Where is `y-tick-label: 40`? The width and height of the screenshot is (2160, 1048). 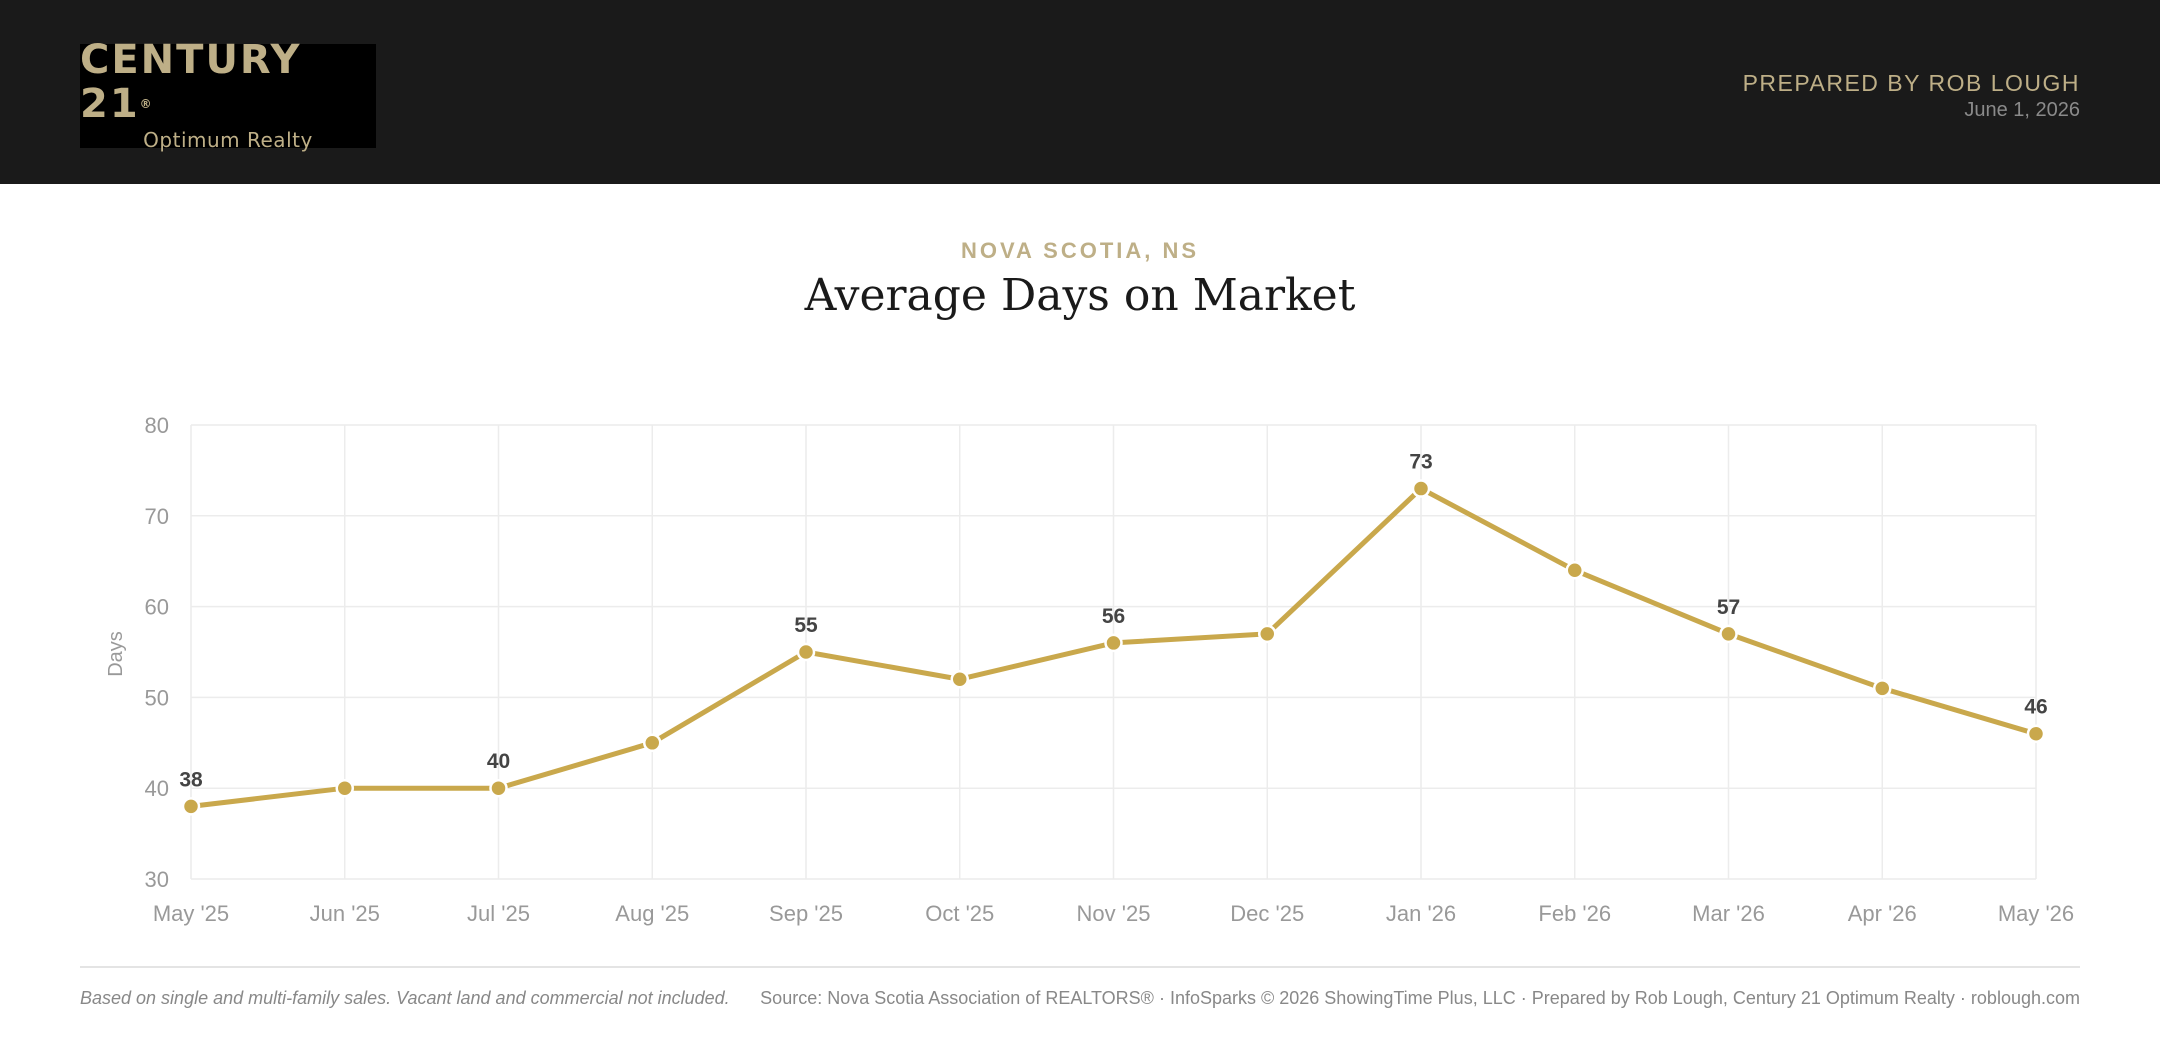 y-tick-label: 40 is located at coordinates (157, 788).